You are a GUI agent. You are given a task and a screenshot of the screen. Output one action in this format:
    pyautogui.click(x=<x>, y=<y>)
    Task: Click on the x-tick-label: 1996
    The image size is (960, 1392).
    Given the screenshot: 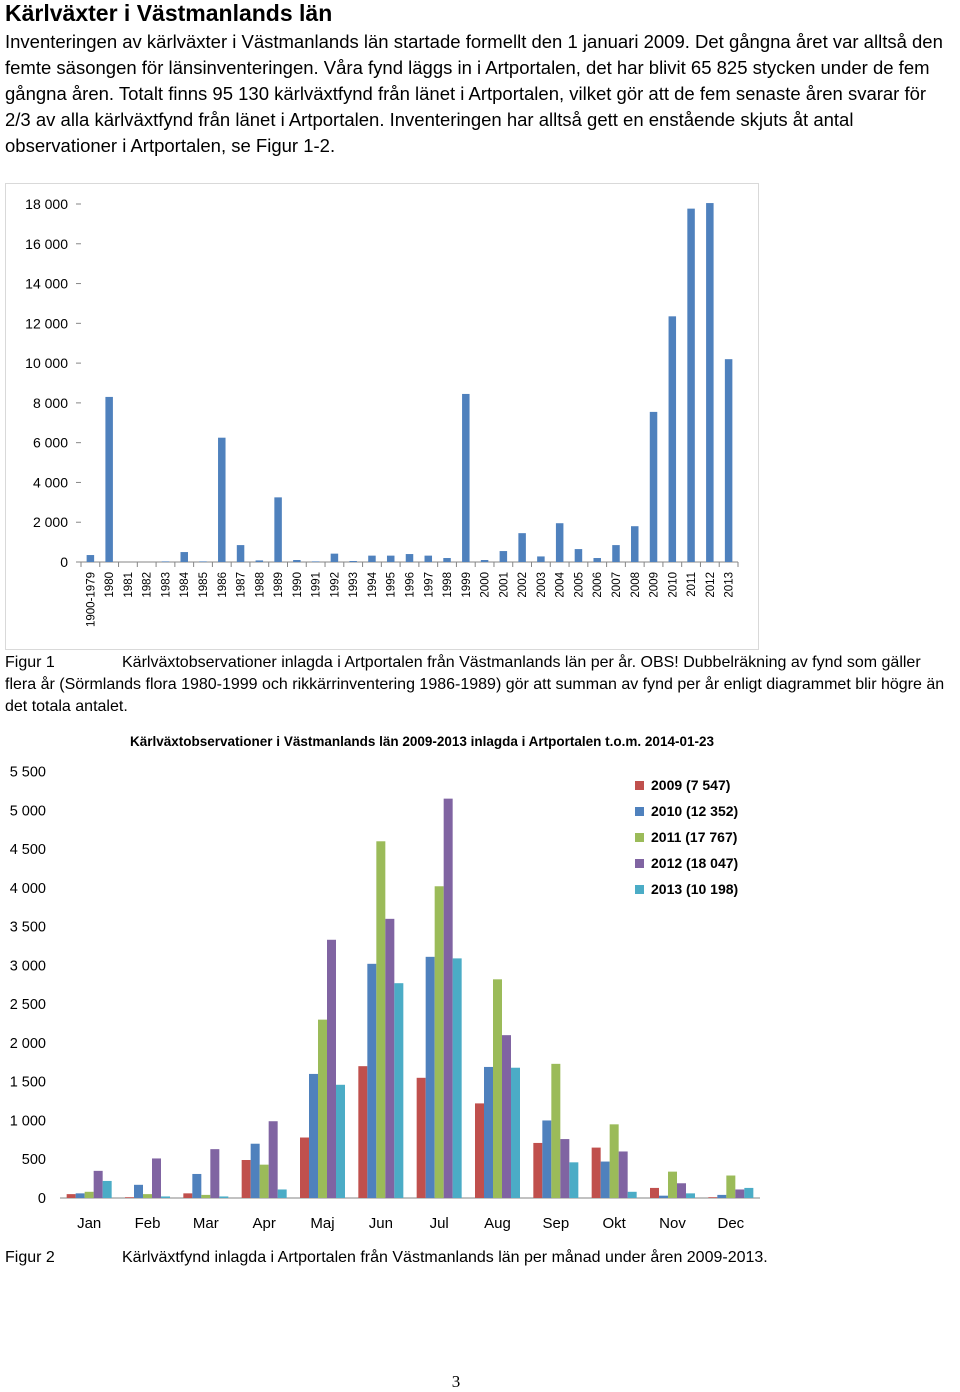 What is the action you would take?
    pyautogui.click(x=411, y=585)
    